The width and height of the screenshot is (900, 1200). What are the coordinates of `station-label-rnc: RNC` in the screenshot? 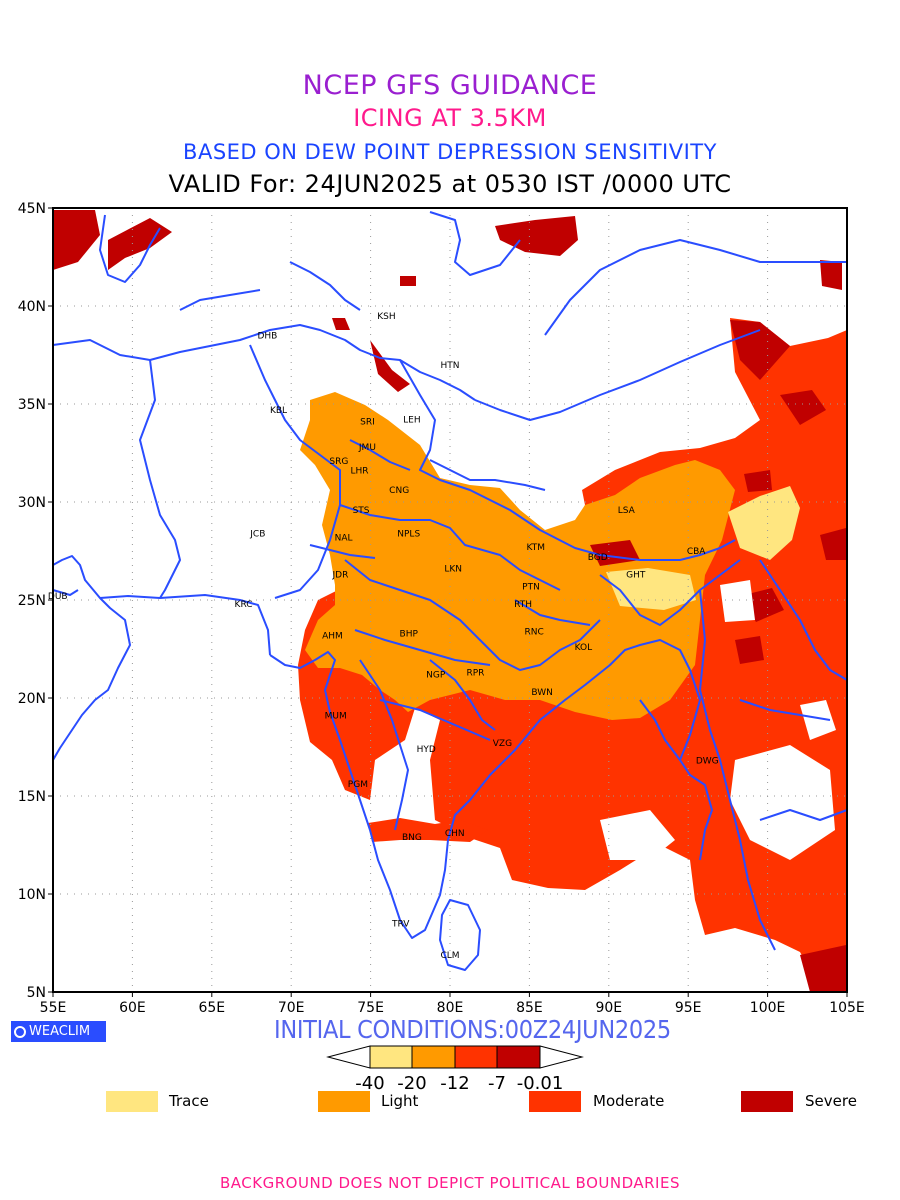 It's located at (534, 632).